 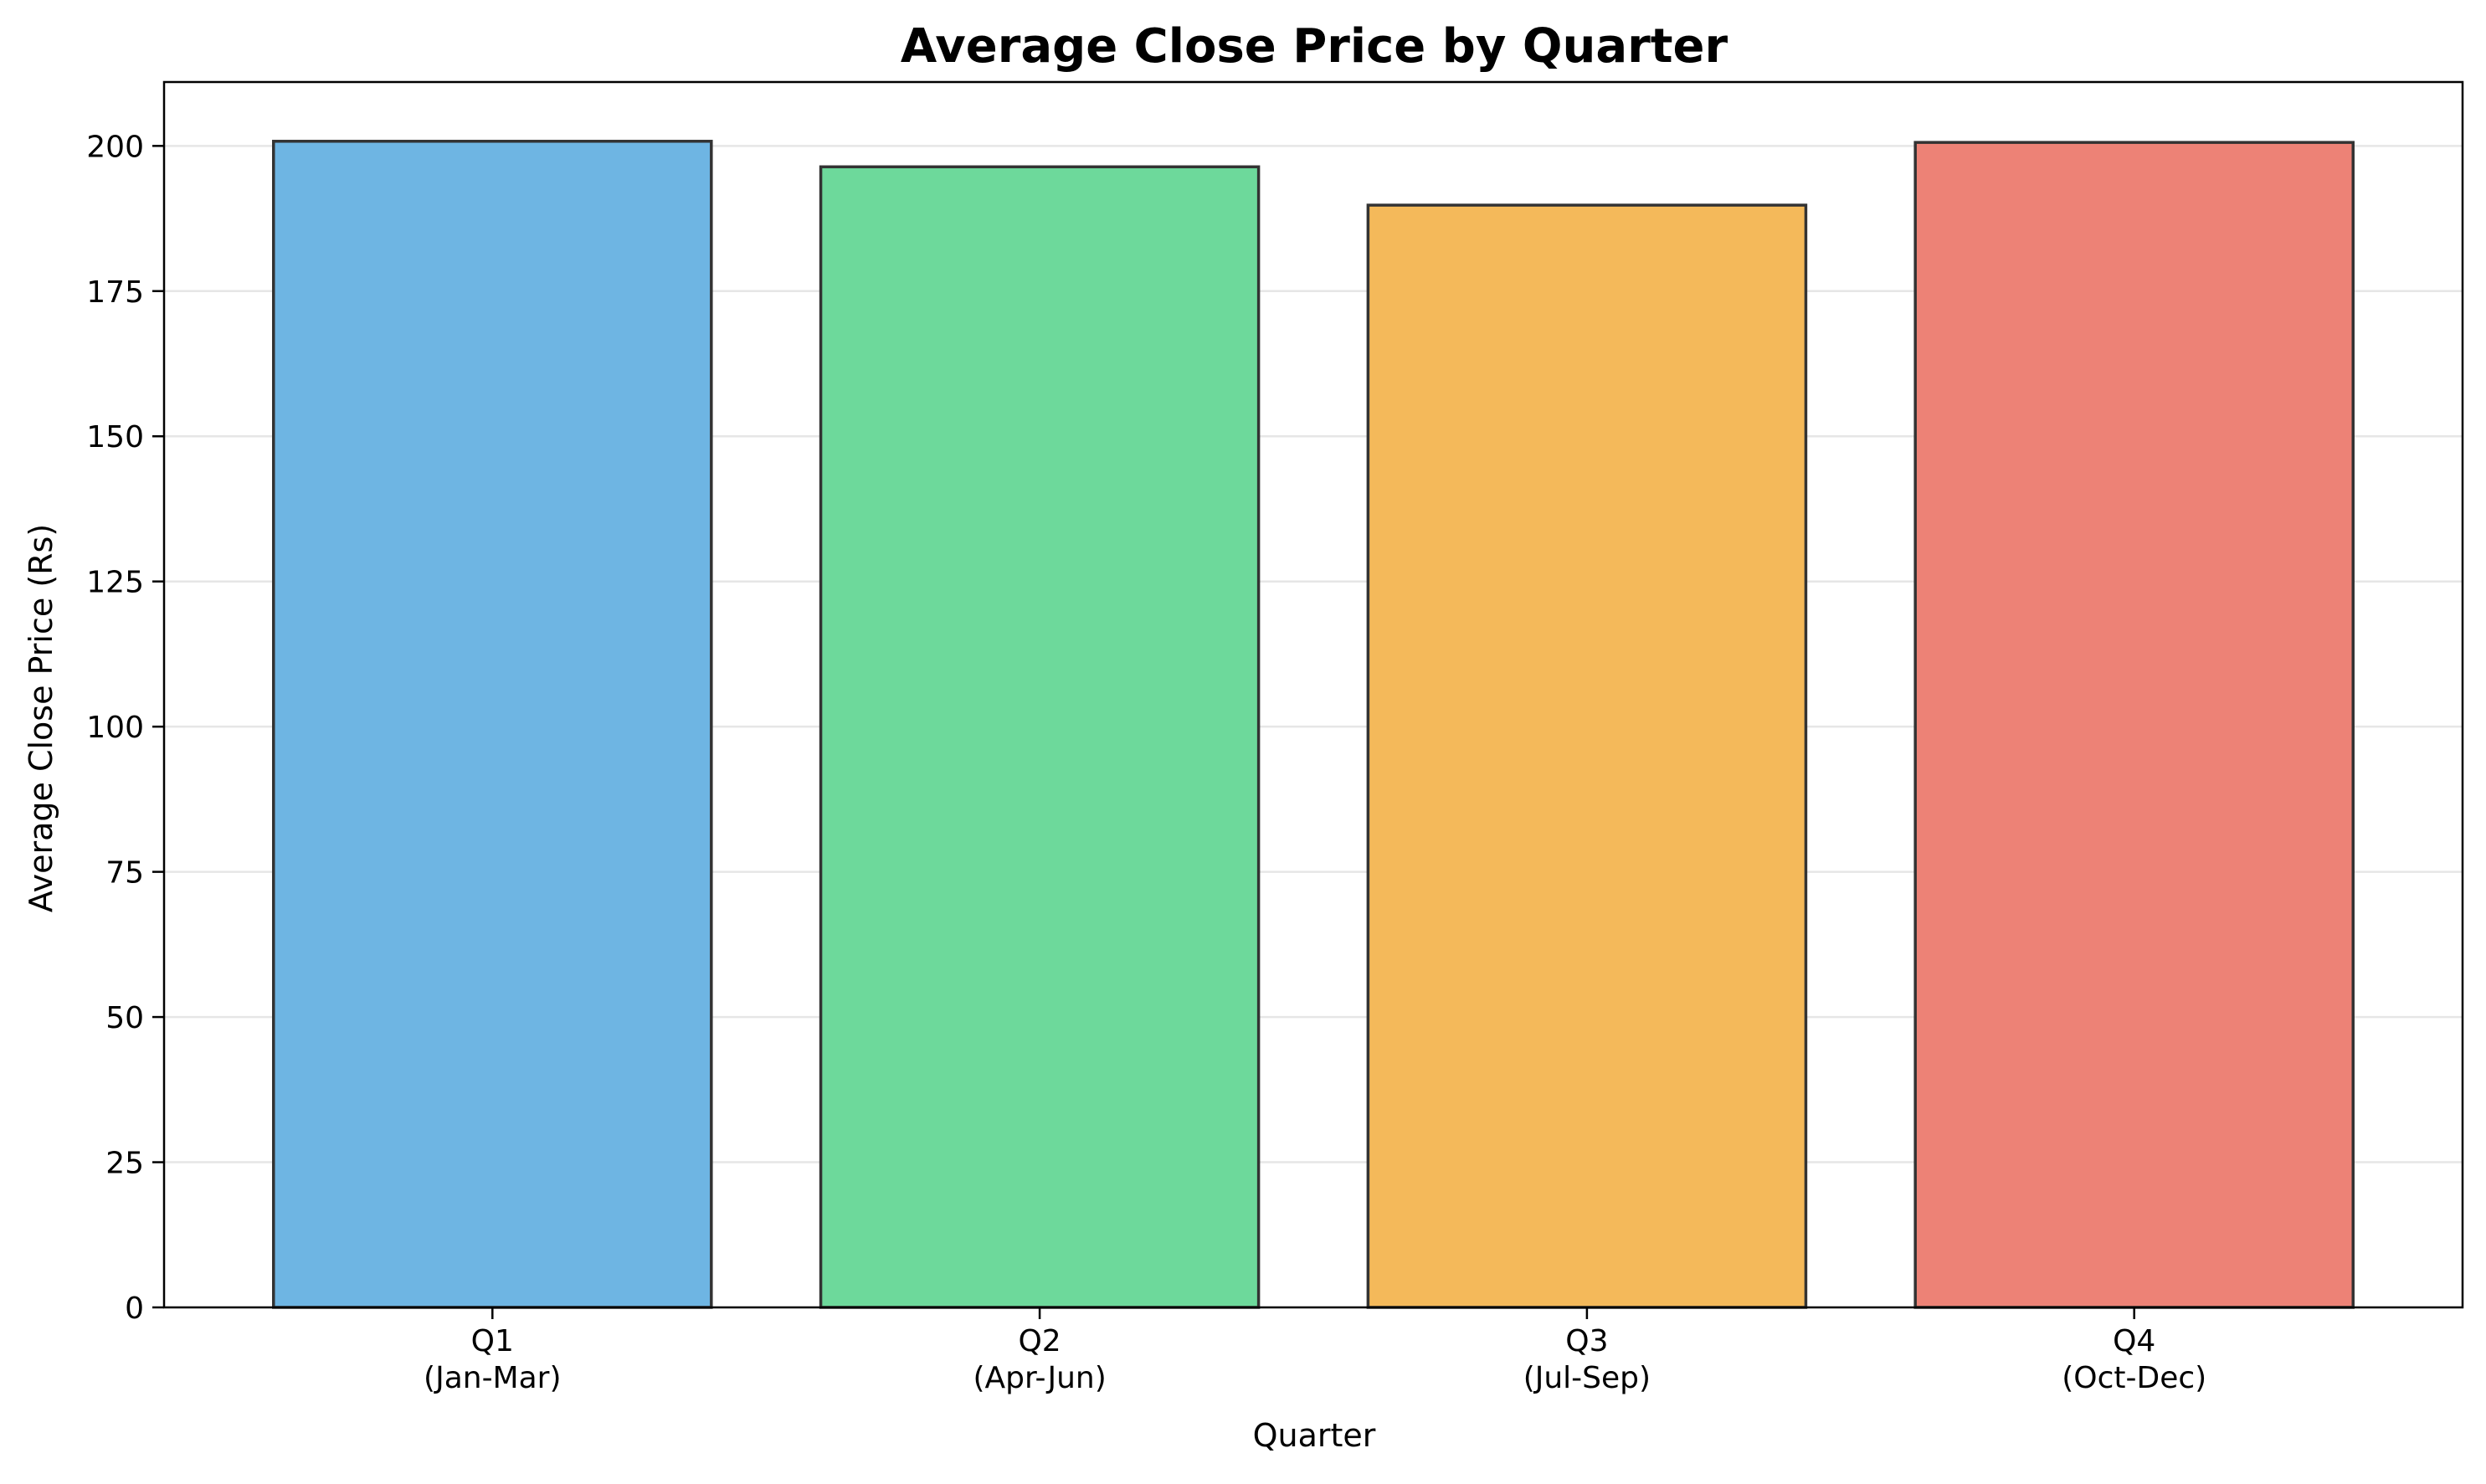 I want to click on bar-q3, so click(x=1587, y=756).